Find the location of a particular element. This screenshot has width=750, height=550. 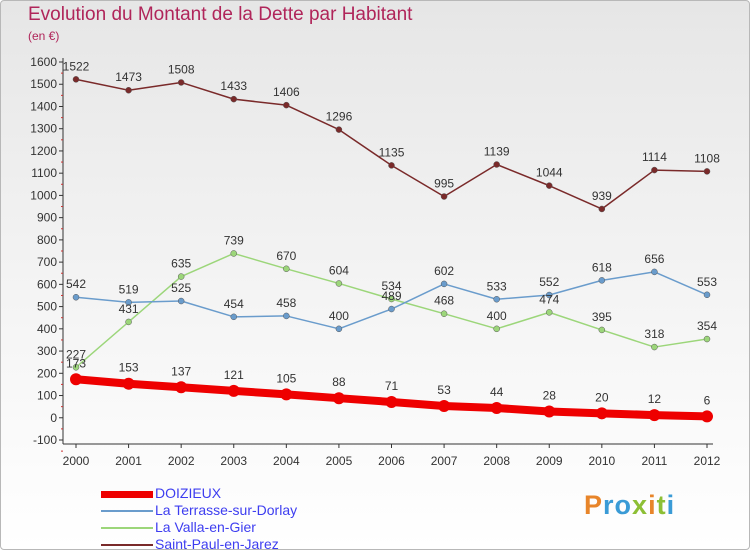

data-label: 53 is located at coordinates (444, 390).